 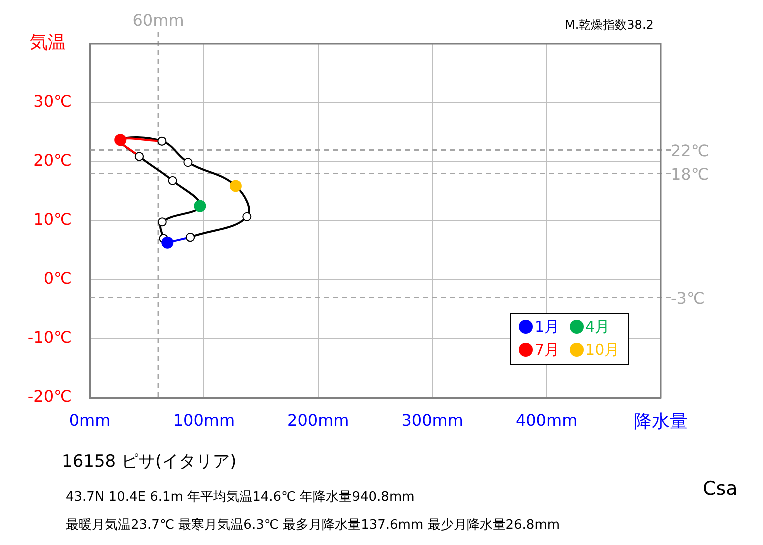 I want to click on x-tick-label: 0mm, so click(x=90, y=420).